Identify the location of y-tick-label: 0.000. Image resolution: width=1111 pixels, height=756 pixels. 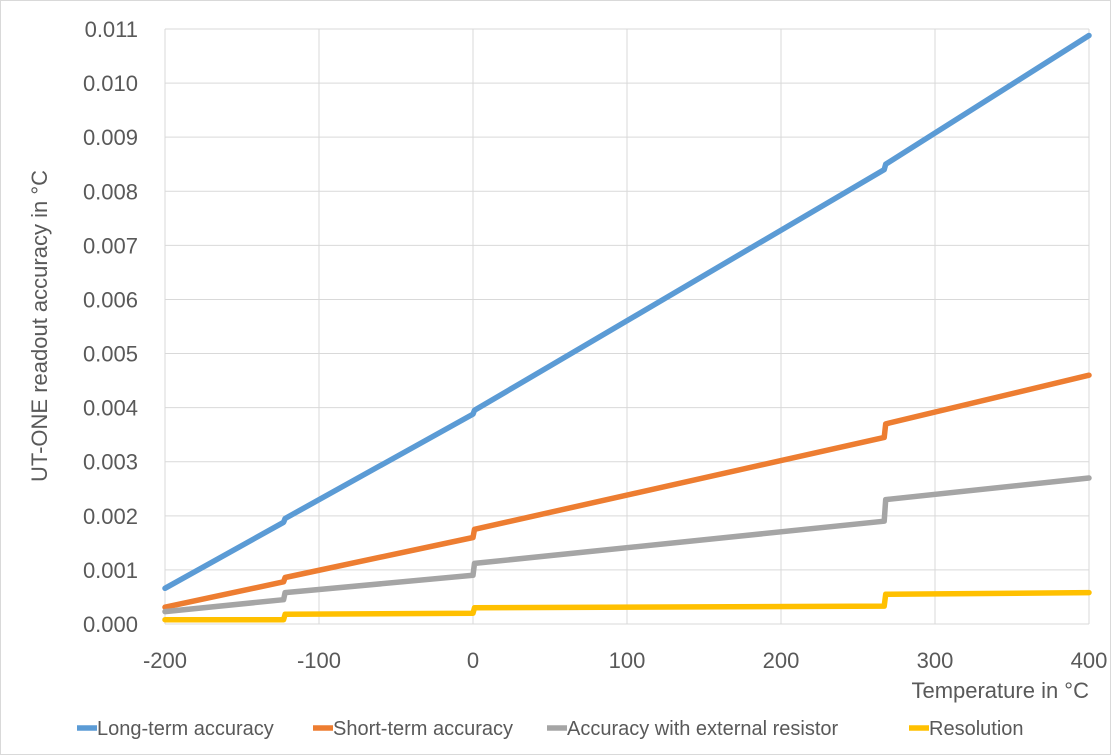
(110, 624).